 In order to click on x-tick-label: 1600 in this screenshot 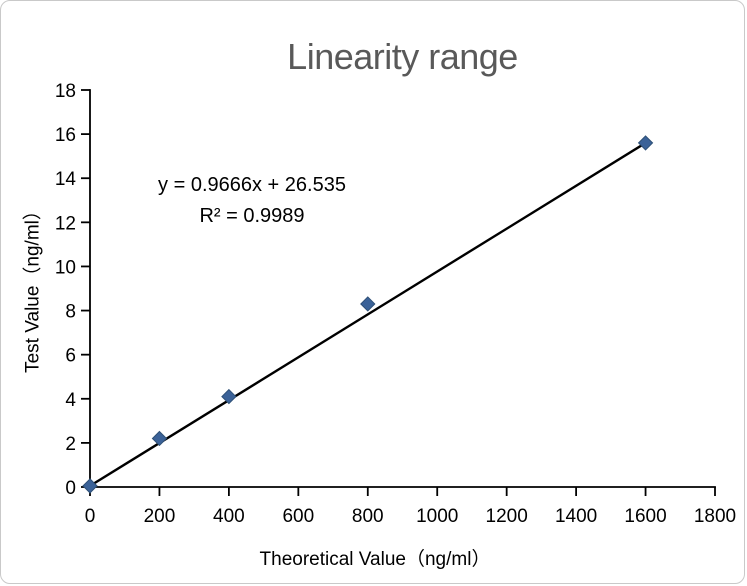, I will do `click(645, 516)`.